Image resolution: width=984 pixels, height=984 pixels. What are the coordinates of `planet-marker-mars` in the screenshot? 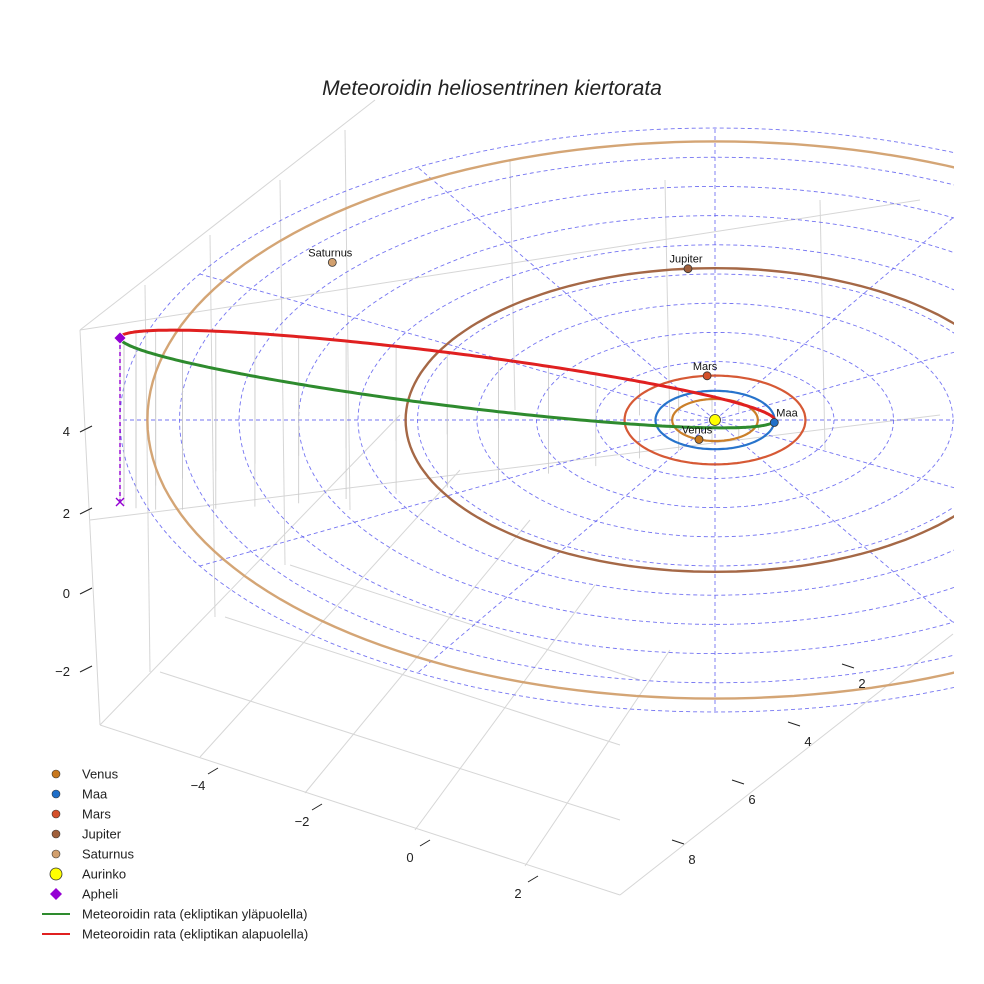 It's located at (707, 376).